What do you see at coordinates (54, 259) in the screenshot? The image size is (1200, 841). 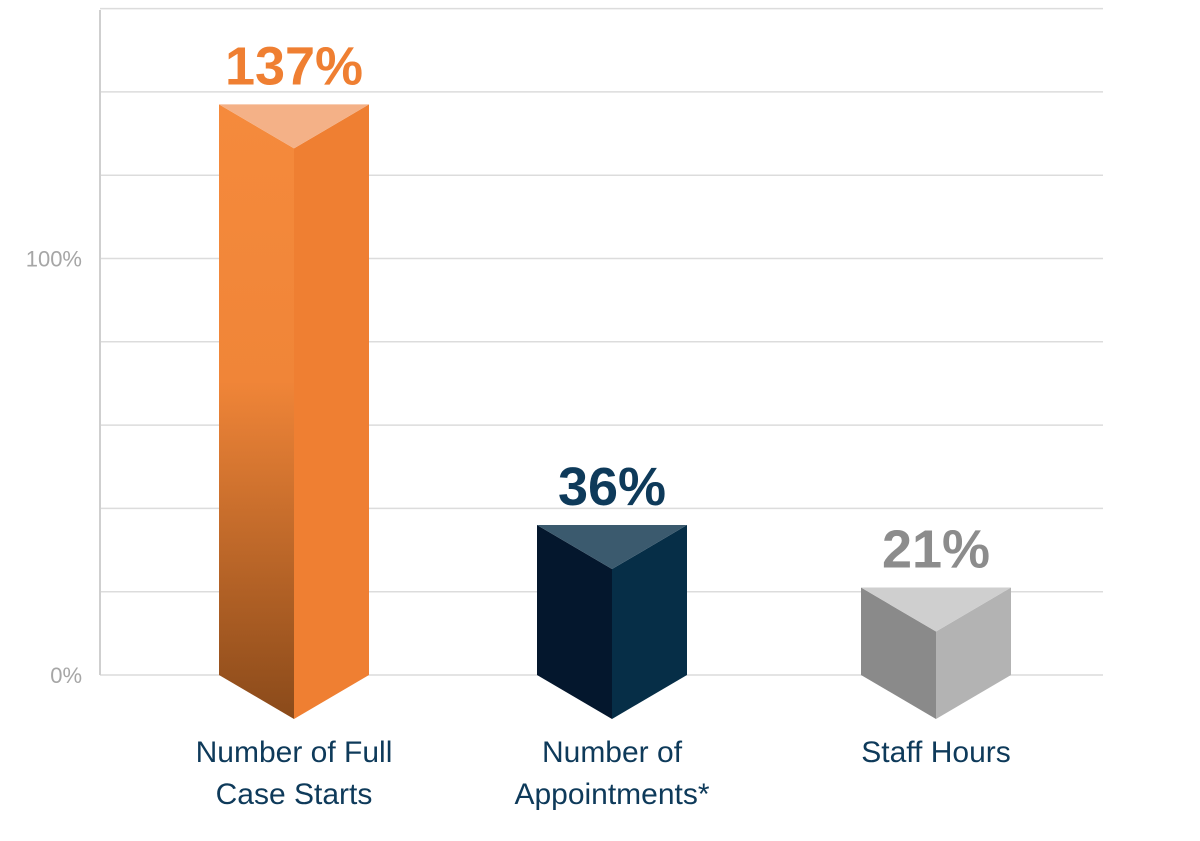 I see `y-tick-label: 100%` at bounding box center [54, 259].